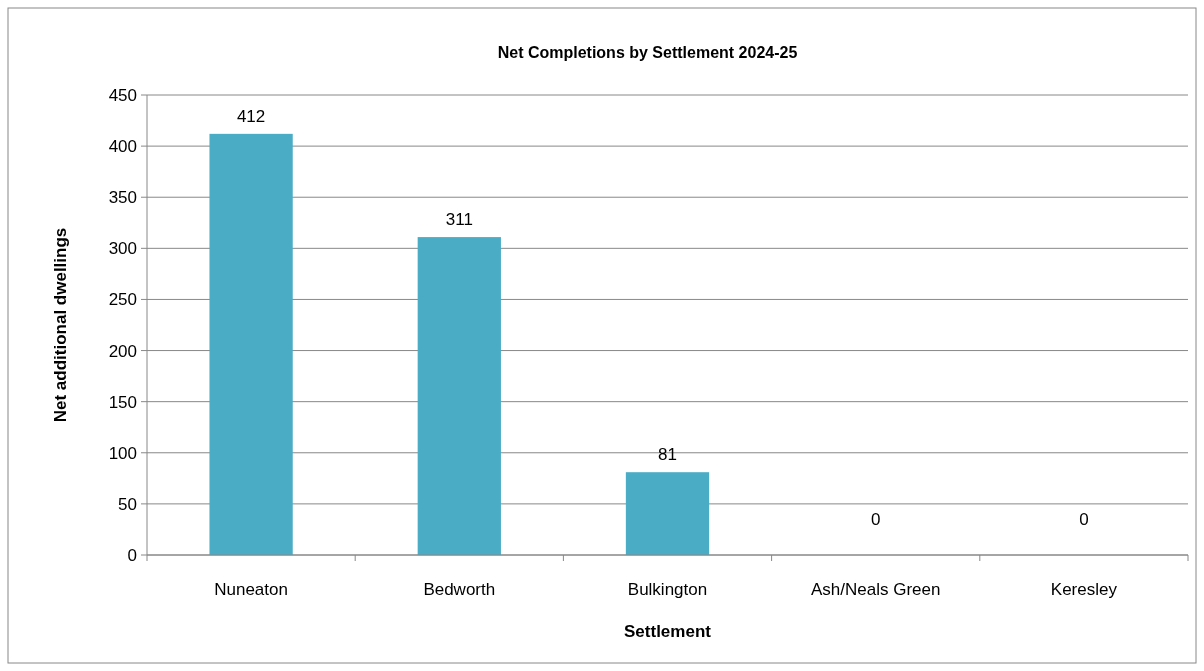  Describe the element at coordinates (667, 455) in the screenshot. I see `data-label: 81` at that location.